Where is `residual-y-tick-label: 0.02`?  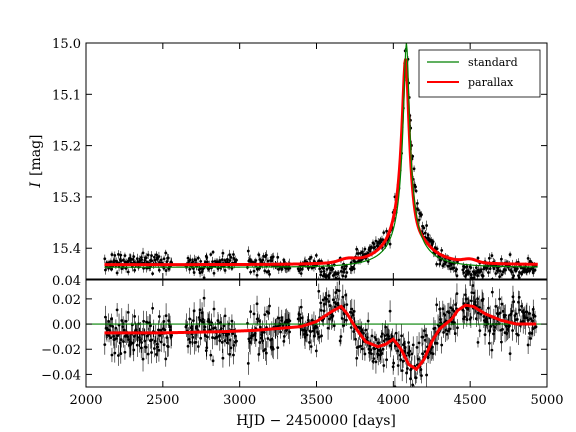 residual-y-tick-label: 0.02 is located at coordinates (66, 300).